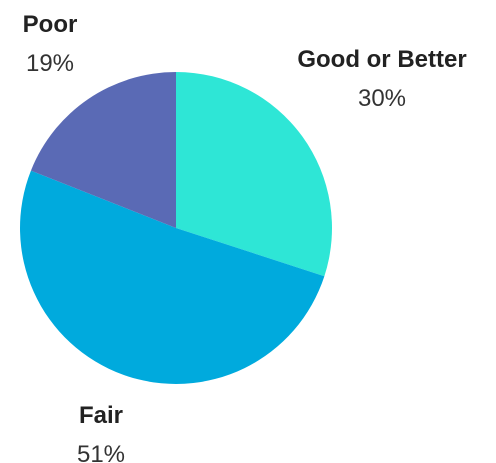  I want to click on slice-label-fair: Fair, so click(101, 415).